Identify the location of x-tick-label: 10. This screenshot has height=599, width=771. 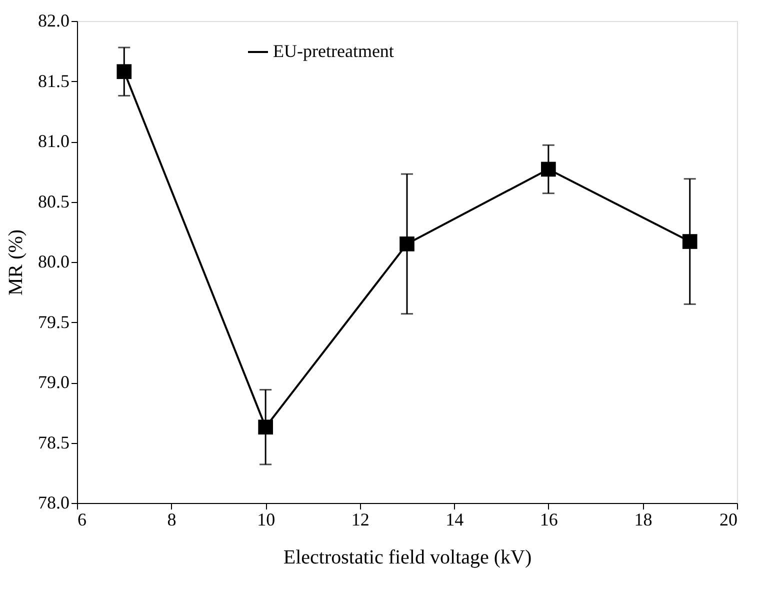
(266, 520).